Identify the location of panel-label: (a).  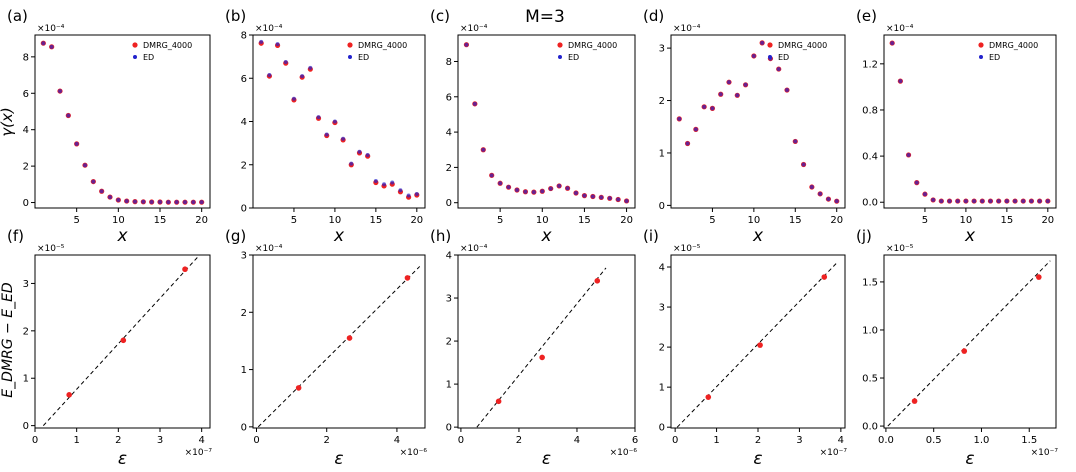
(17, 16).